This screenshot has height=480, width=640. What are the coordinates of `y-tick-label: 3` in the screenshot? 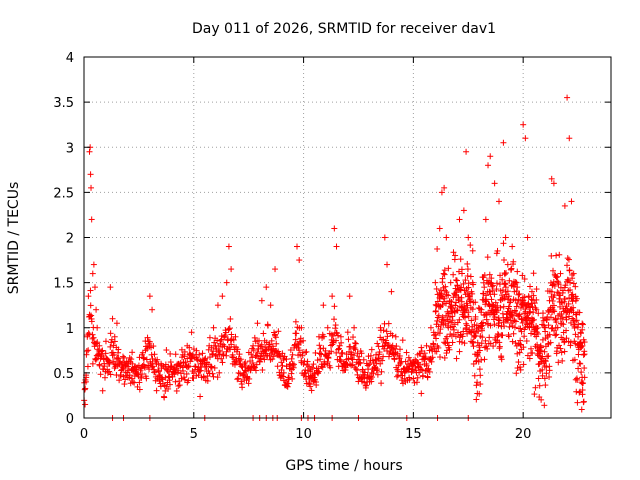 It's located at (70, 148).